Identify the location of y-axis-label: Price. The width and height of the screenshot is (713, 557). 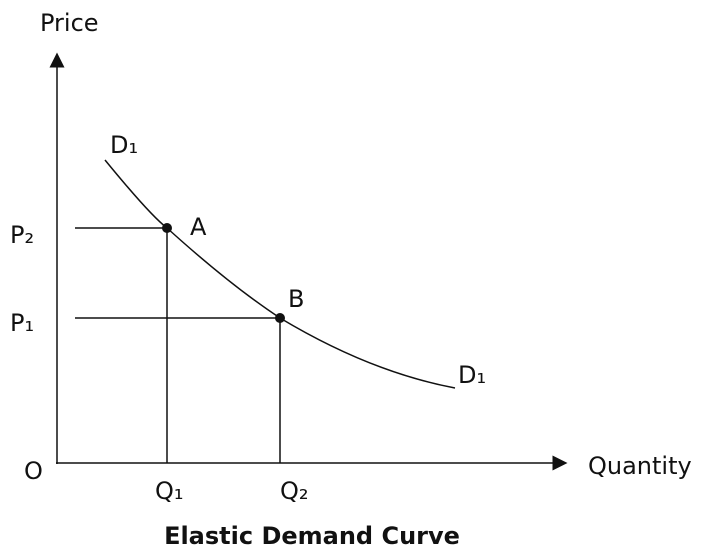
(69, 23).